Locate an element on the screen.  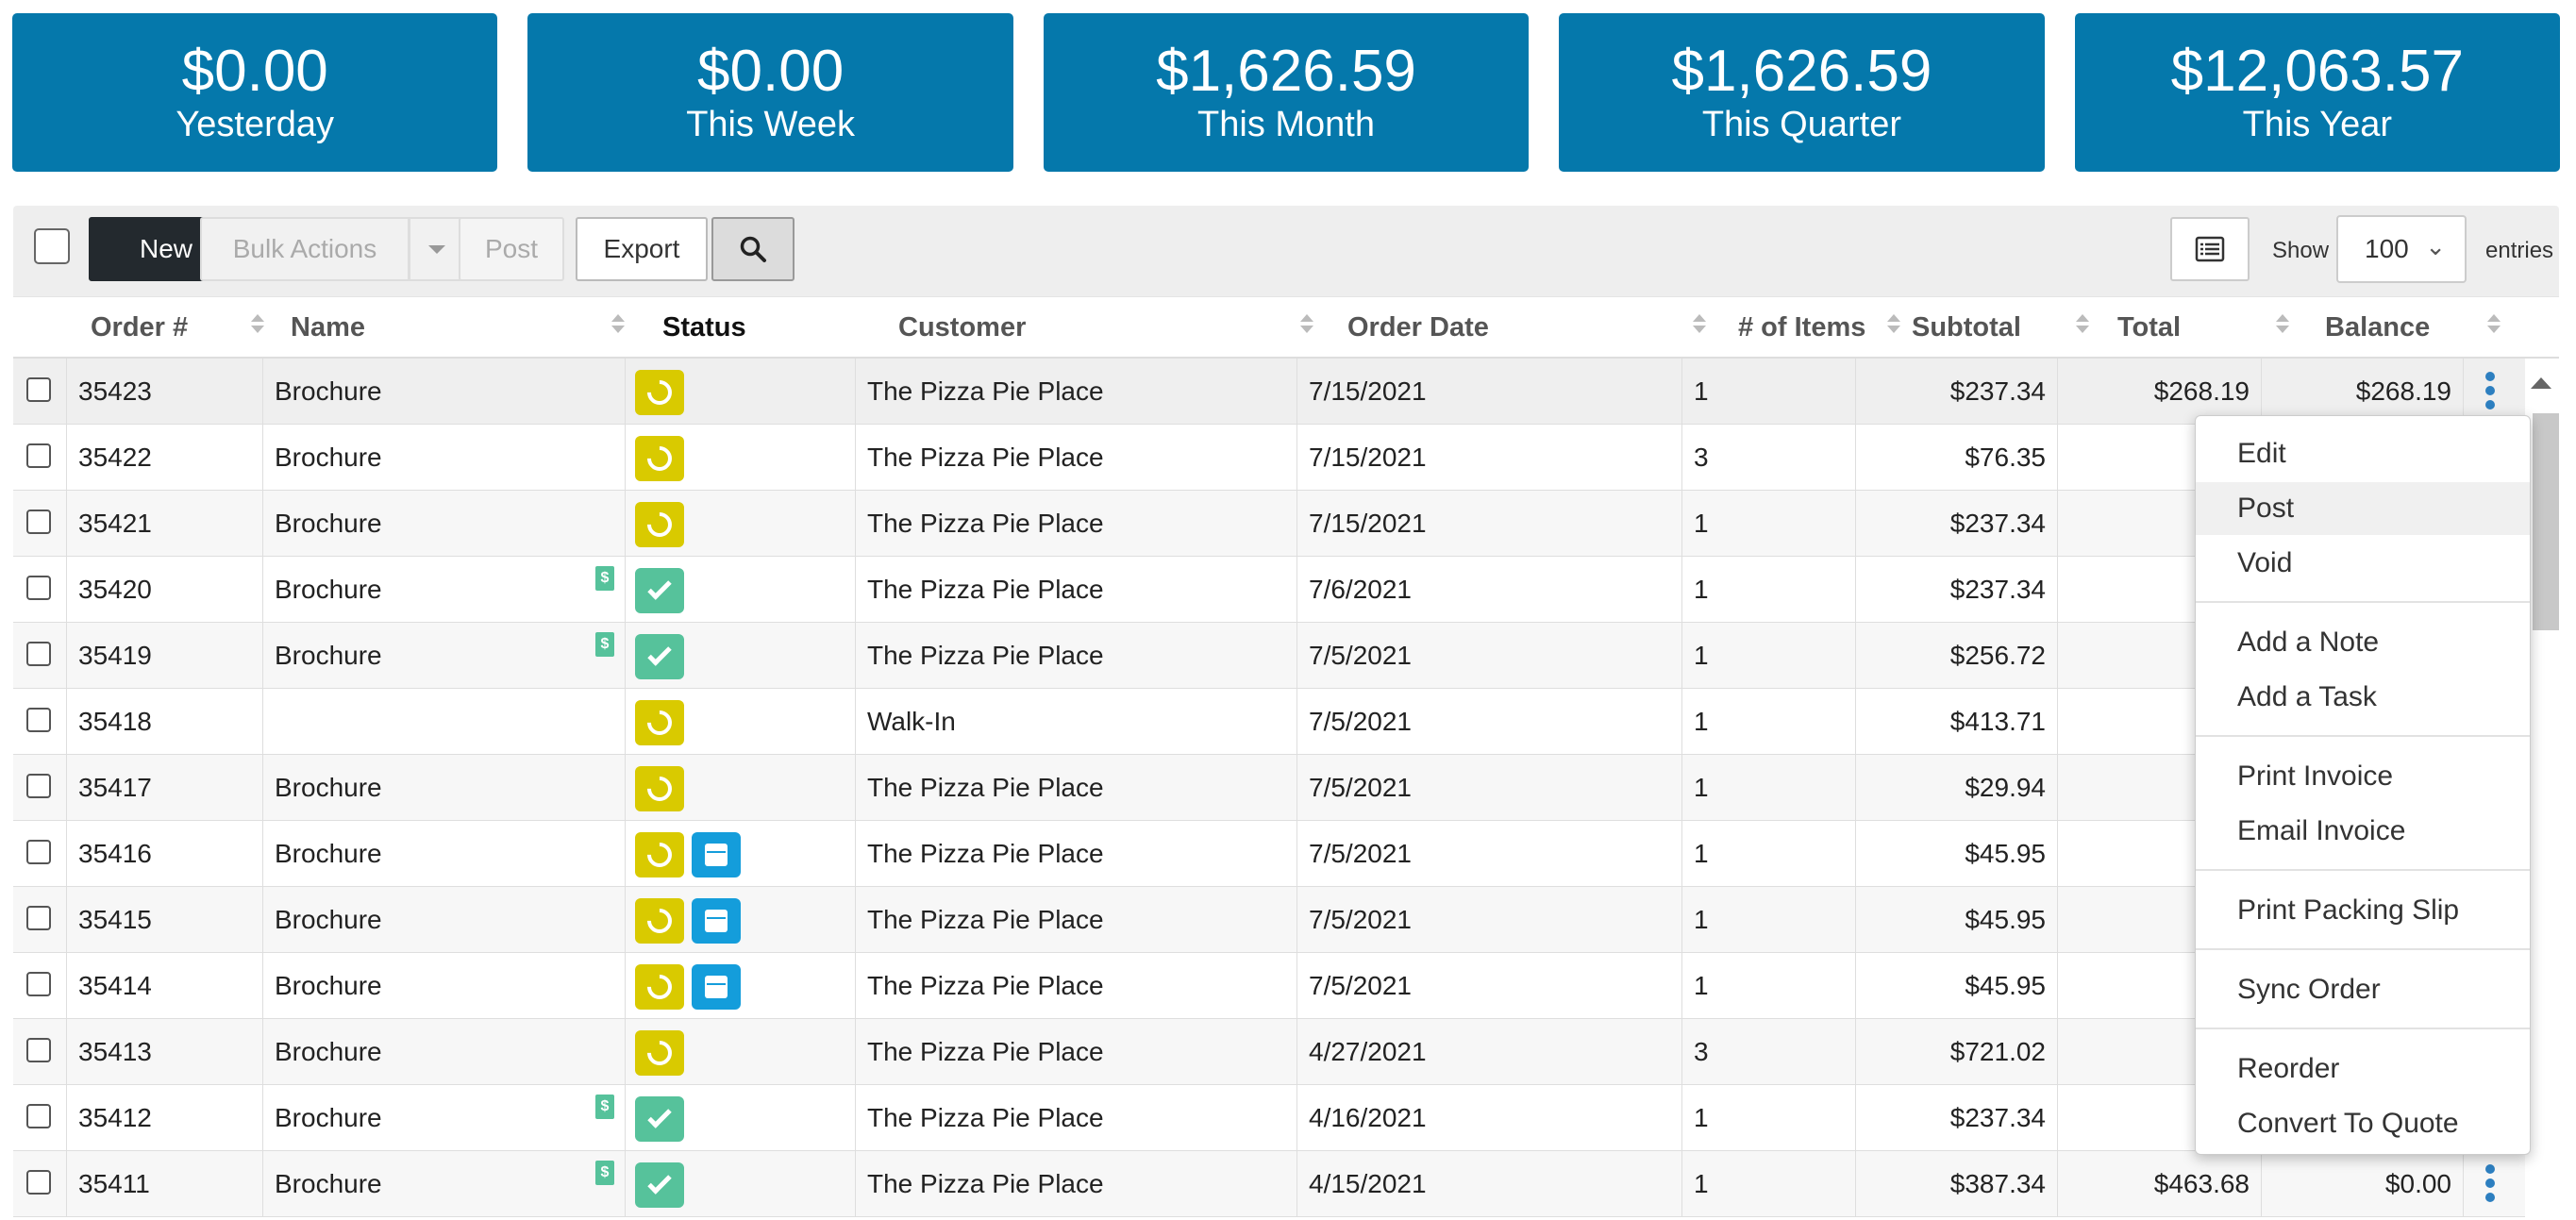
date-value: 4/27/2021 is located at coordinates (1368, 1051).